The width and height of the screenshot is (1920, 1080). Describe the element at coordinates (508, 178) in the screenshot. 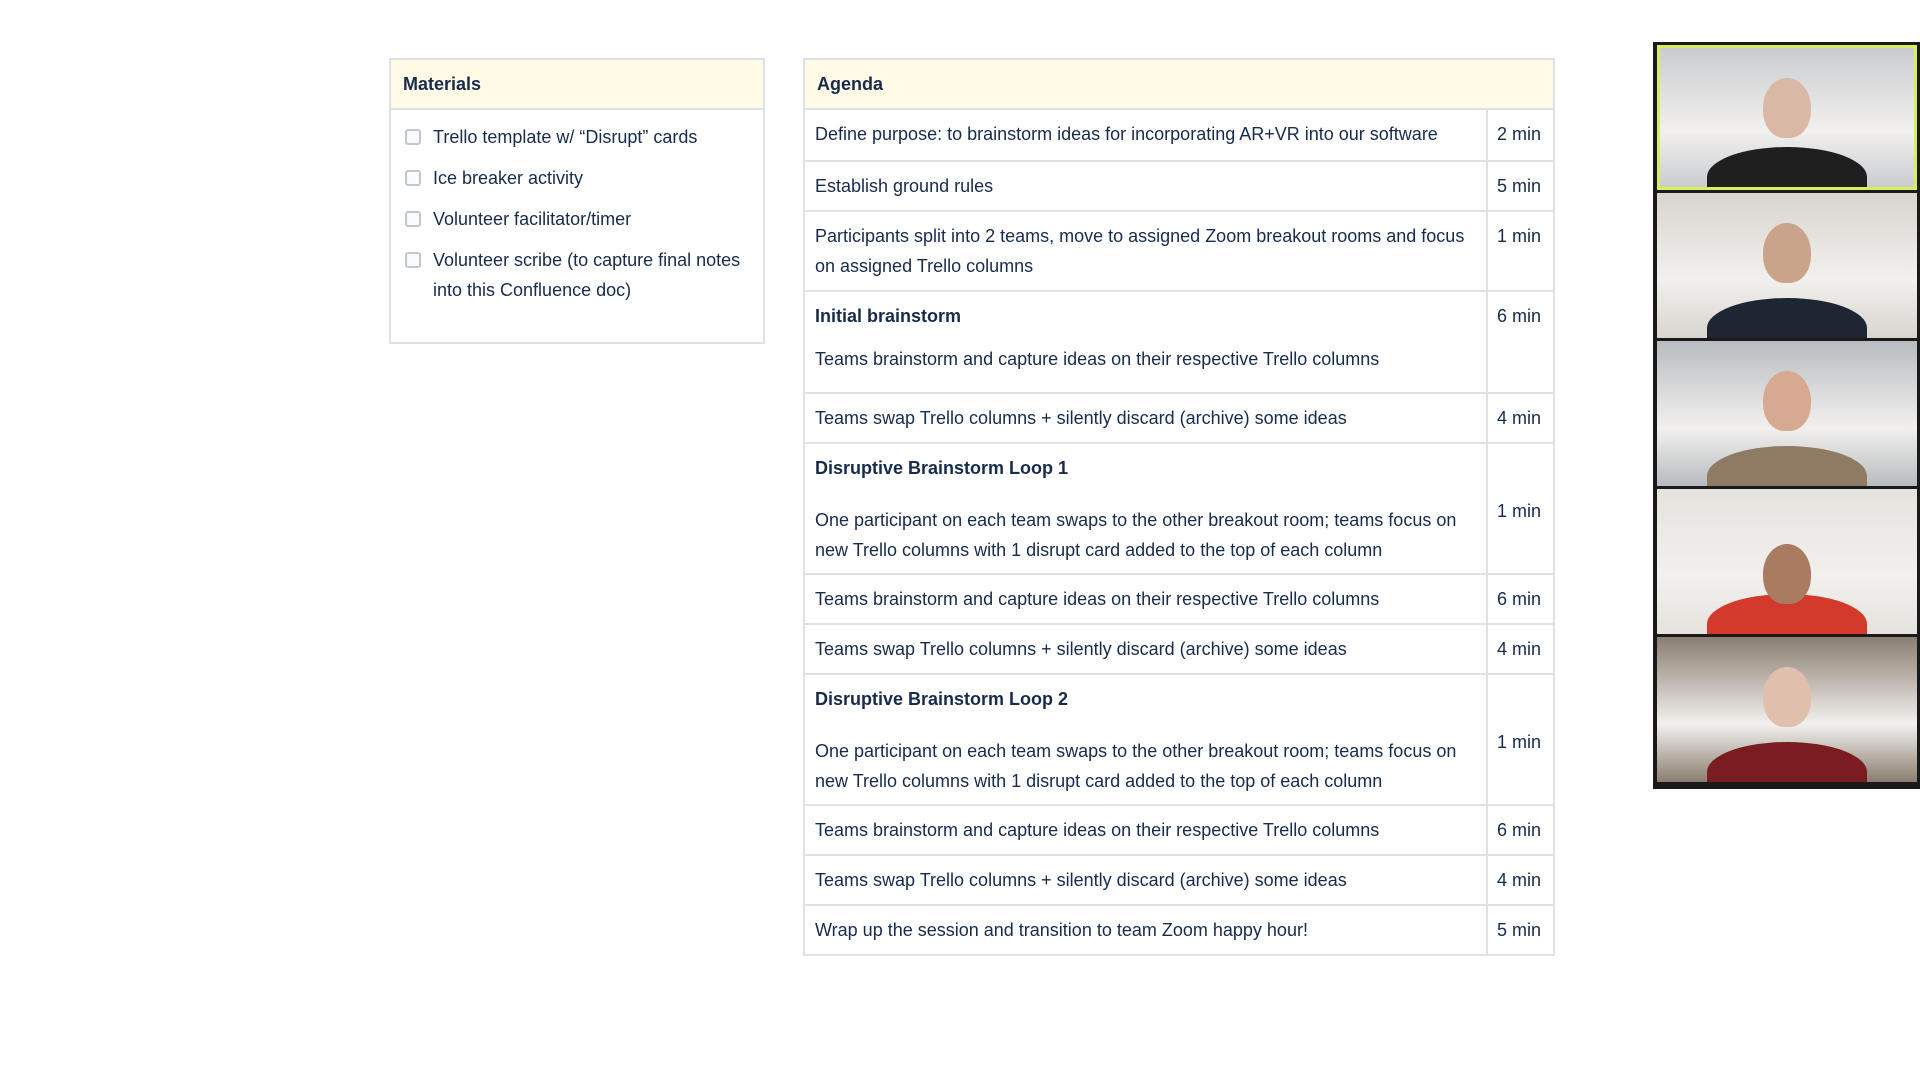

I see `material-label: Ice breaker activity` at that location.